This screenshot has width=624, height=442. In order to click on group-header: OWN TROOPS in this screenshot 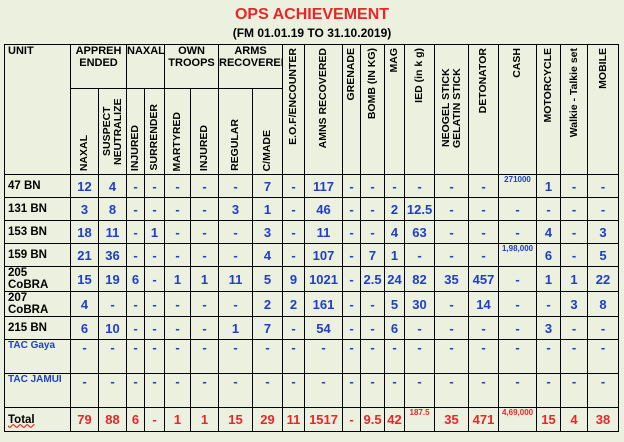, I will do `click(192, 66)`.